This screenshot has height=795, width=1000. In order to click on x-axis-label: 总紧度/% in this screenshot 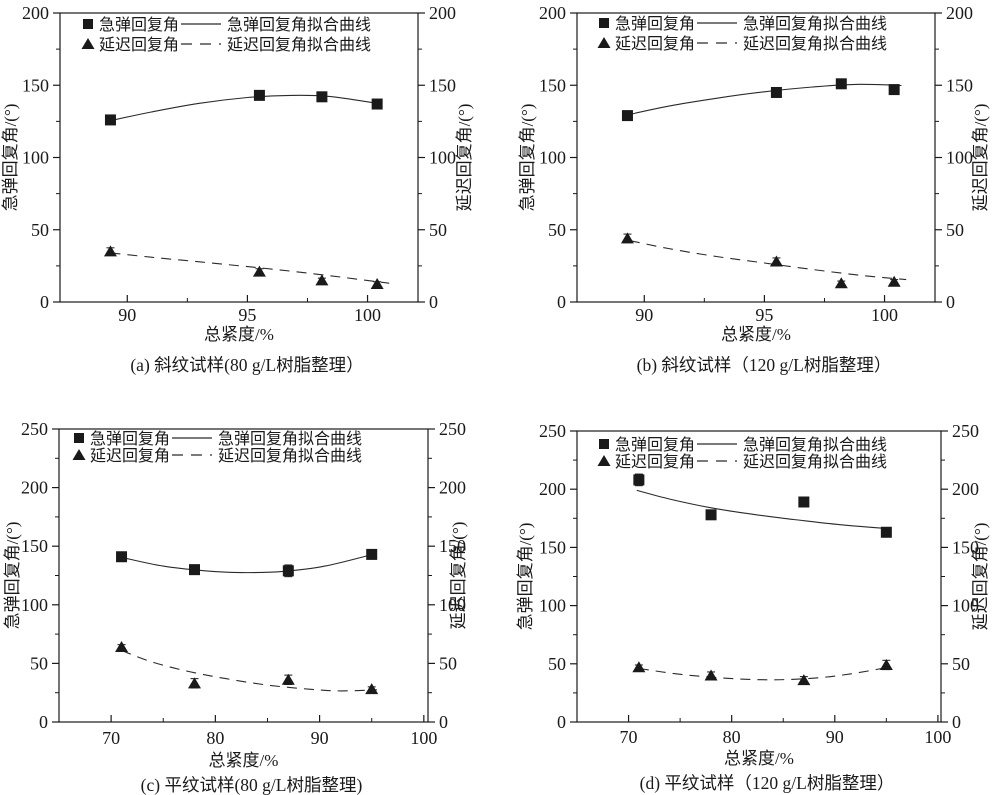, I will do `click(756, 334)`.